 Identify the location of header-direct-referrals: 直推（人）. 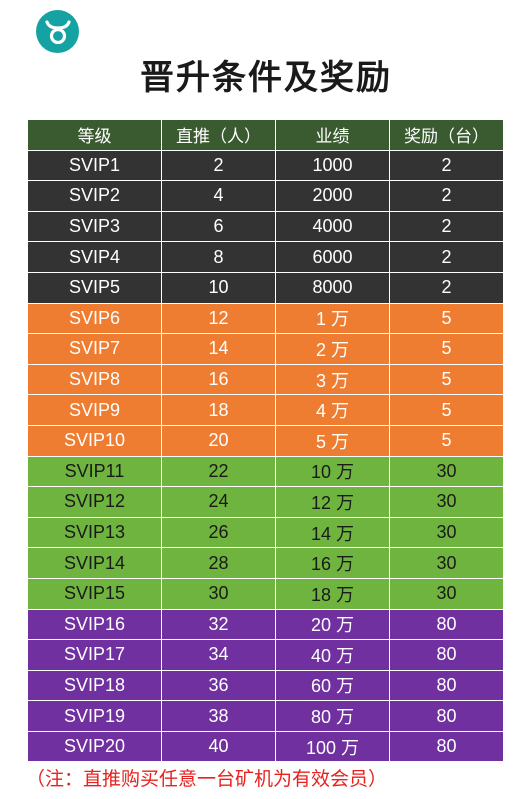
(218, 135).